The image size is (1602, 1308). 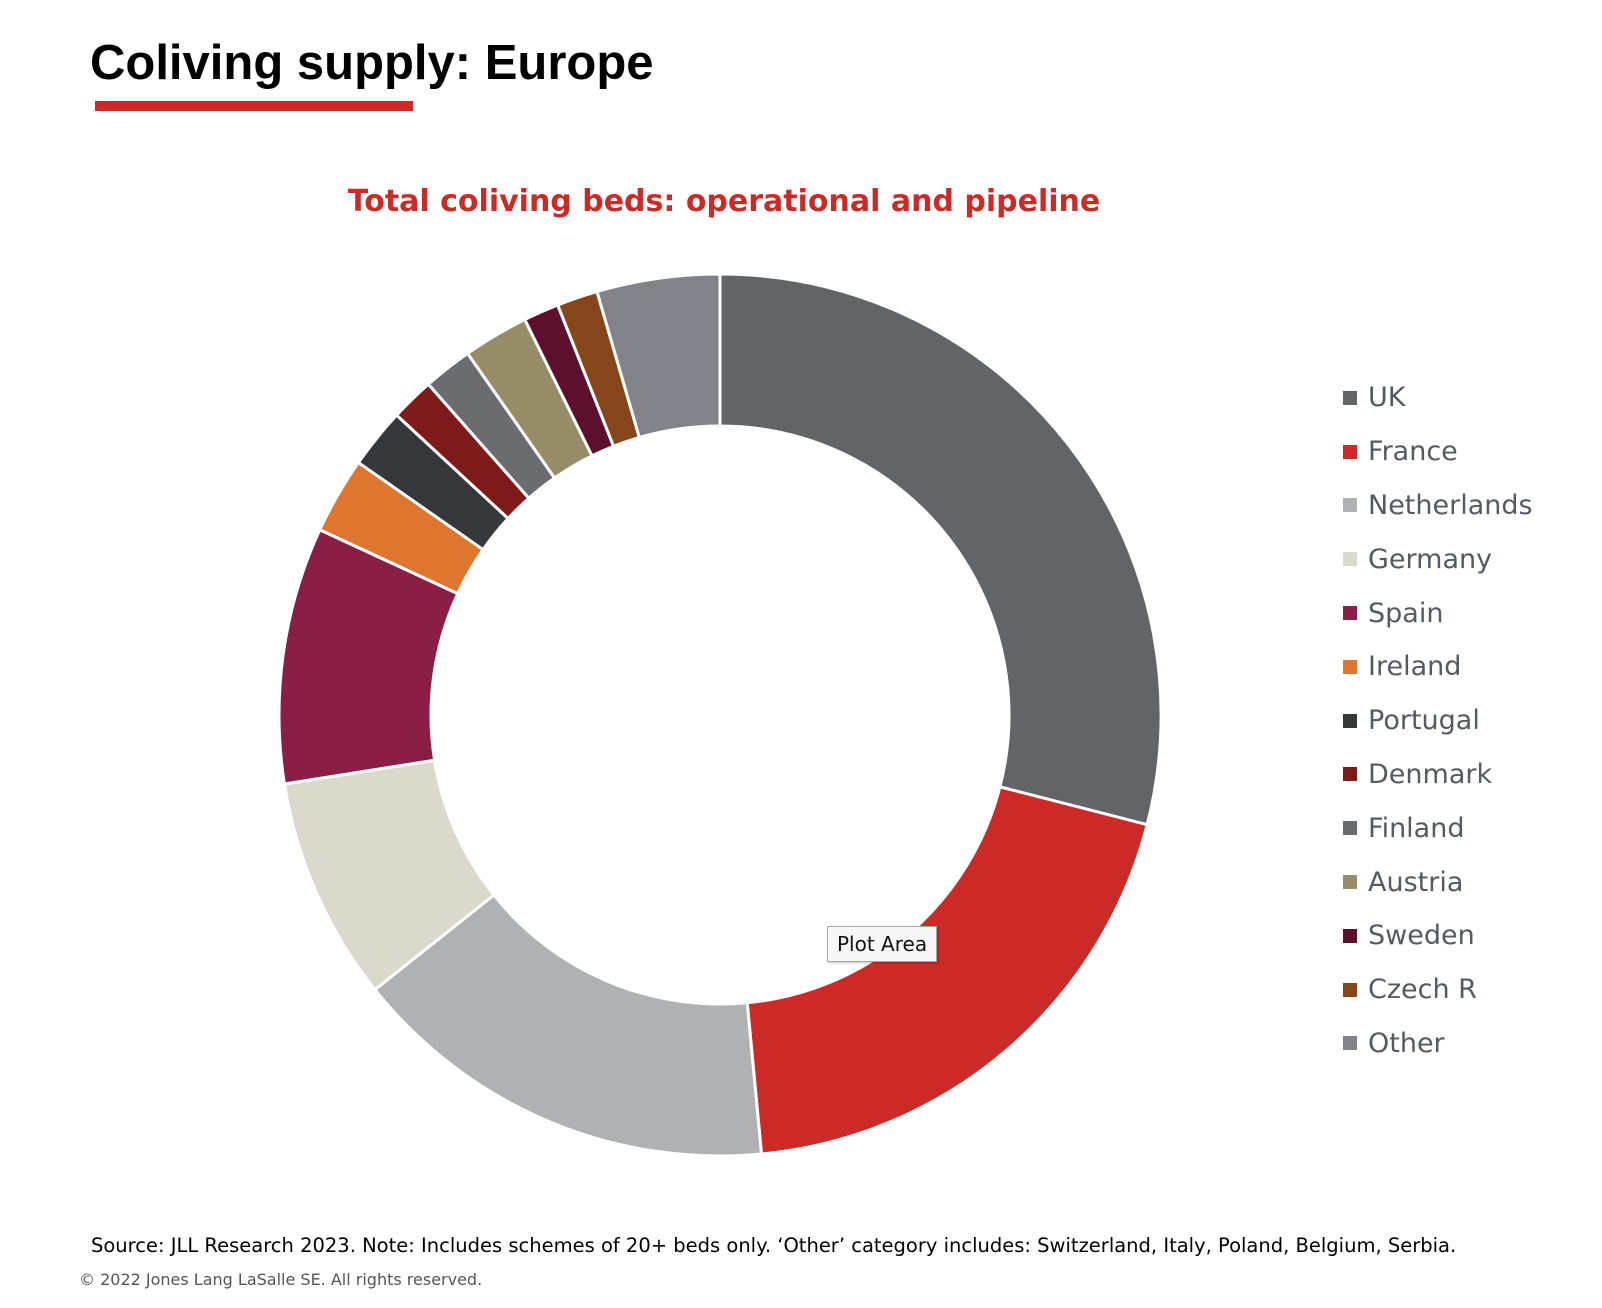 I want to click on legend-item-ireland: Ireland, so click(x=1438, y=667).